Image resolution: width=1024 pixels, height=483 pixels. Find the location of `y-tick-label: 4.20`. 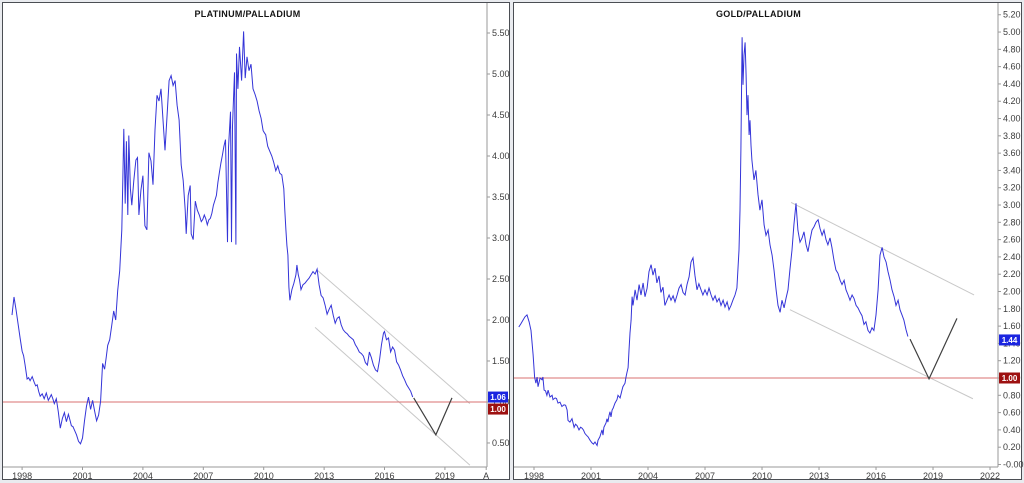

y-tick-label: 4.20 is located at coordinates (1012, 101).